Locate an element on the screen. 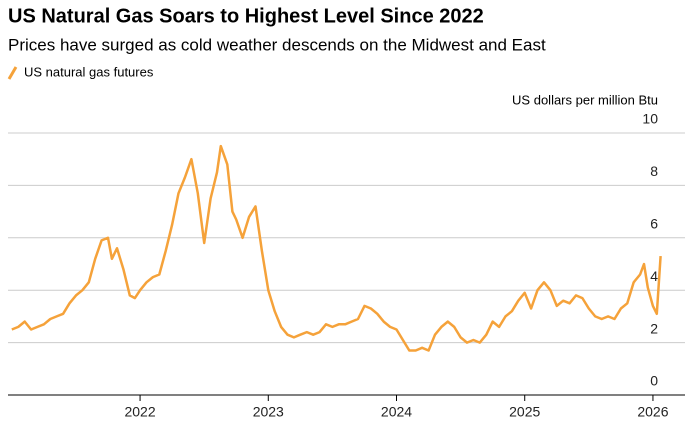 The image size is (691, 425). legend-label: US natural gas futures is located at coordinates (89, 71).